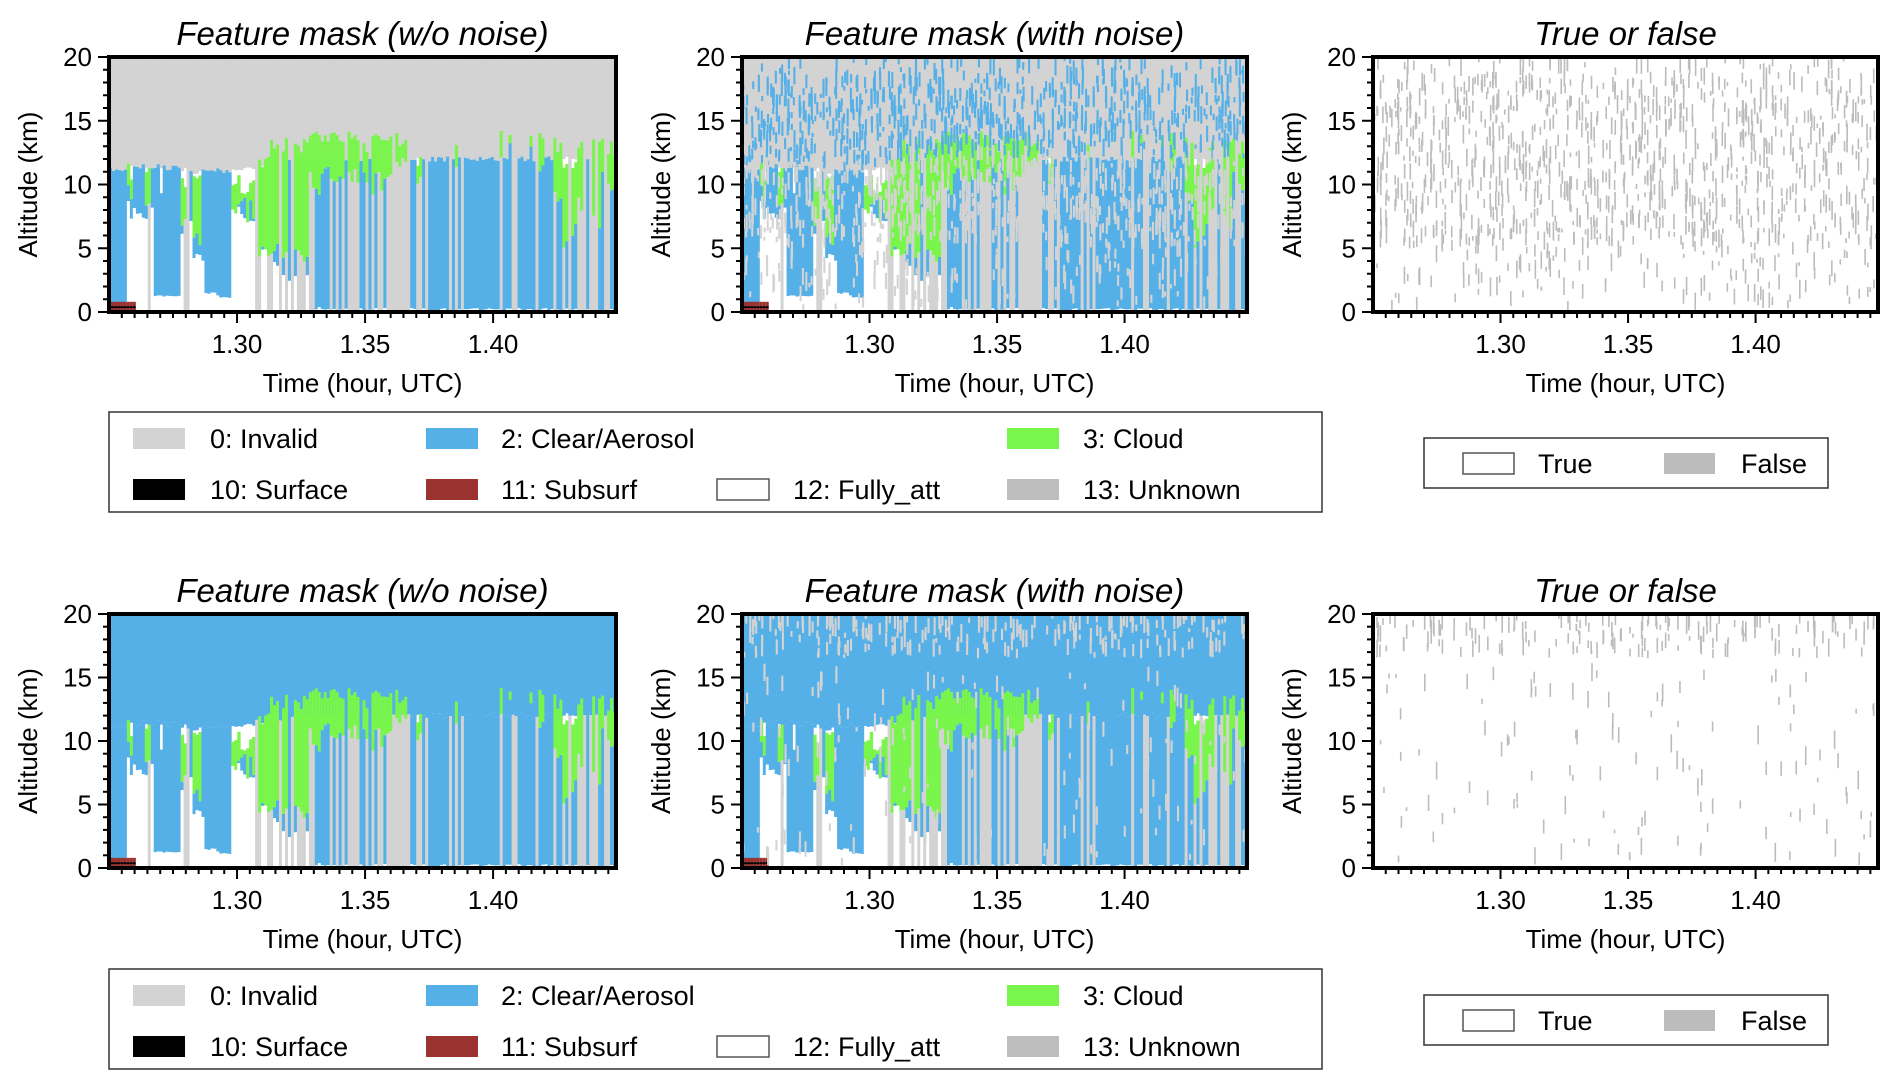 The width and height of the screenshot is (1892, 1083). I want to click on y-tick-label: 20, so click(710, 57).